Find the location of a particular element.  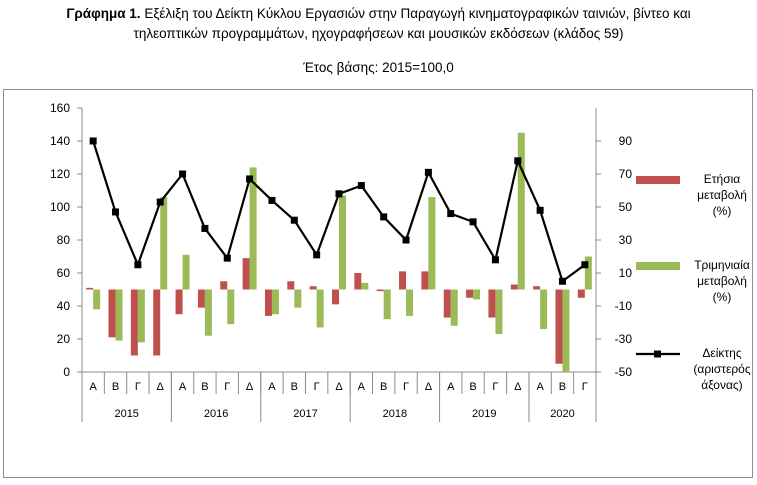

right-tick-label: -30 is located at coordinates (624, 339).